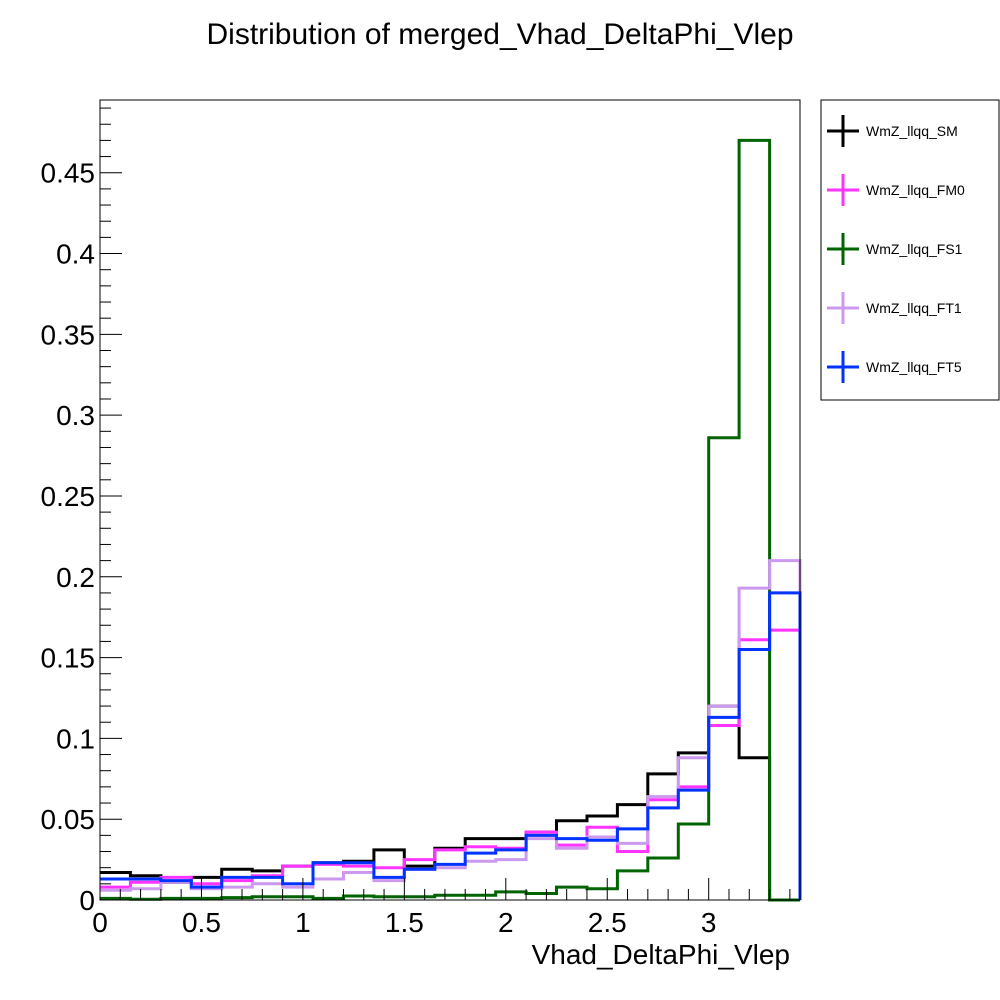 The height and width of the screenshot is (1000, 1000). Describe the element at coordinates (303, 922) in the screenshot. I see `x-tick-label: 1` at that location.